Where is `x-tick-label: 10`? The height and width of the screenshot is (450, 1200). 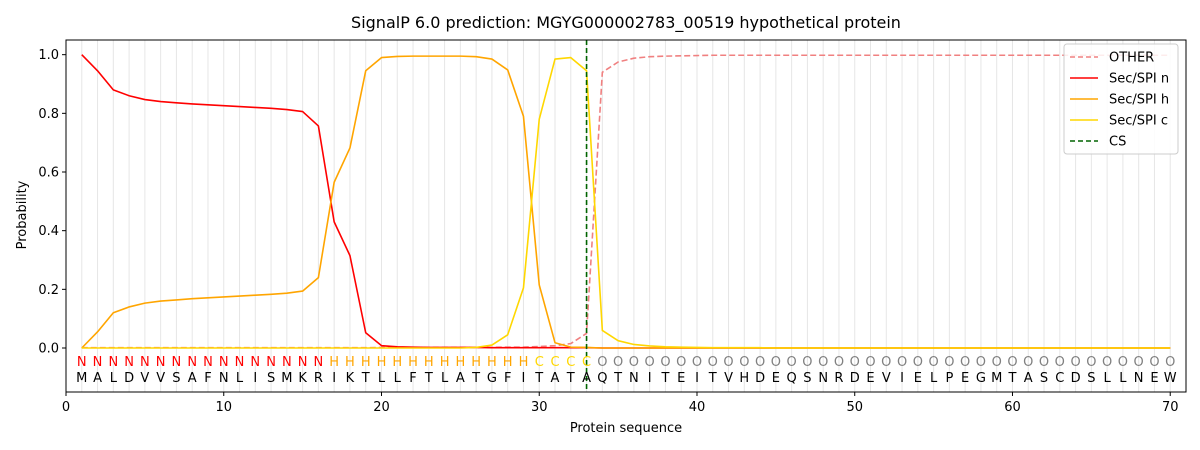 x-tick-label: 10 is located at coordinates (223, 407).